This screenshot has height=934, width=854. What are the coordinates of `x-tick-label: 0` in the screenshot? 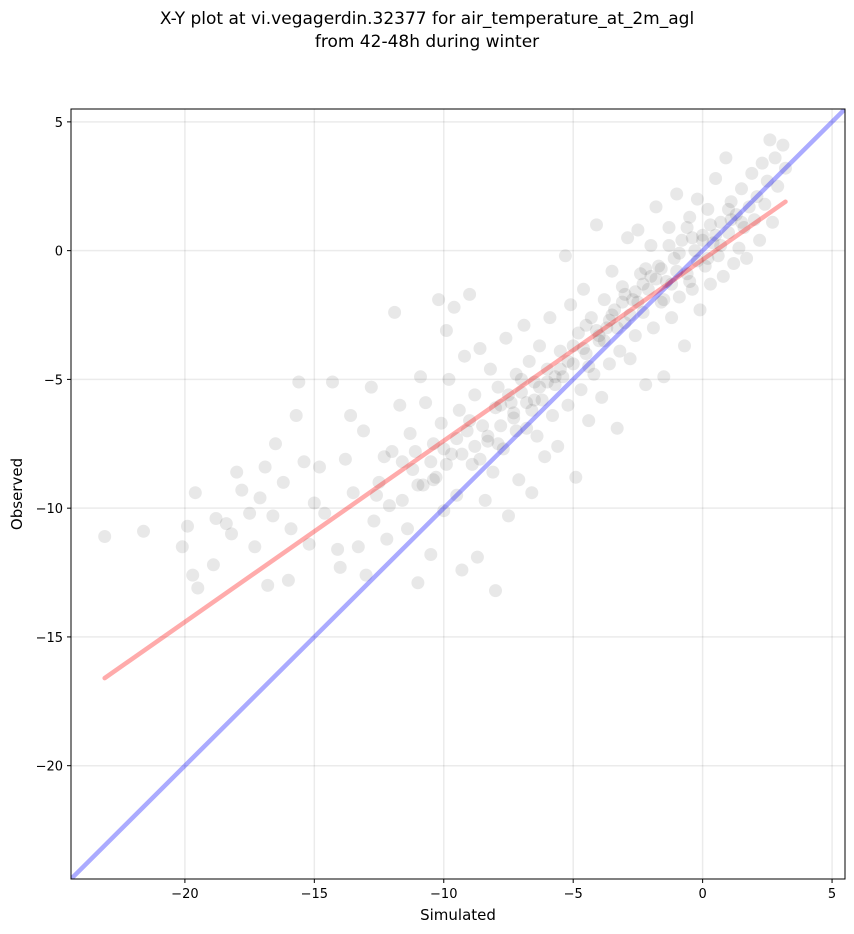 It's located at (702, 894).